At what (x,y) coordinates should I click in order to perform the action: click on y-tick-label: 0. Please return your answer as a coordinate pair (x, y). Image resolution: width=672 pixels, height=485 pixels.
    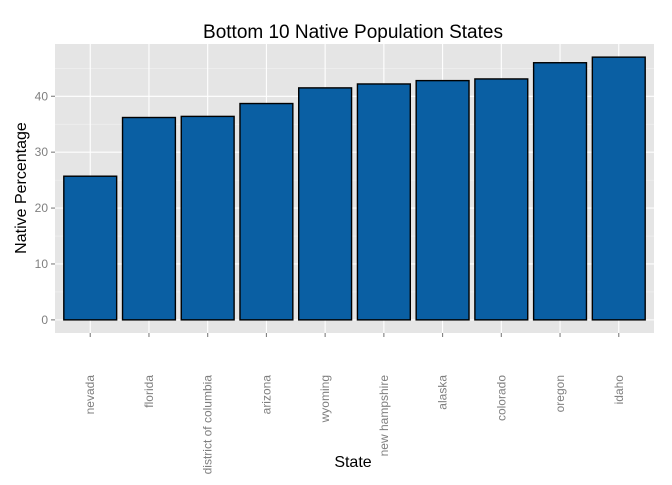
    Looking at the image, I should click on (44, 320).